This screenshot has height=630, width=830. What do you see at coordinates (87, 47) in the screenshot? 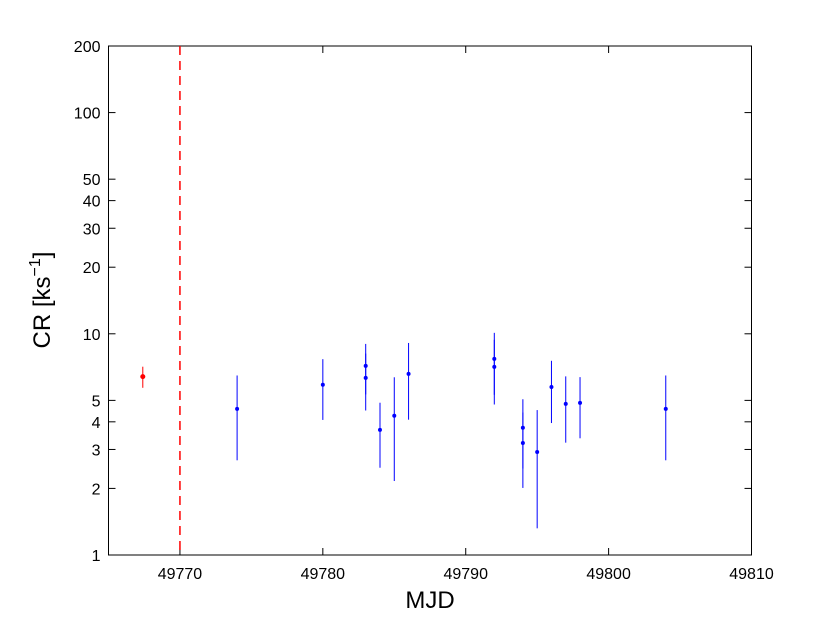
I see `y-tick-label: 200` at bounding box center [87, 47].